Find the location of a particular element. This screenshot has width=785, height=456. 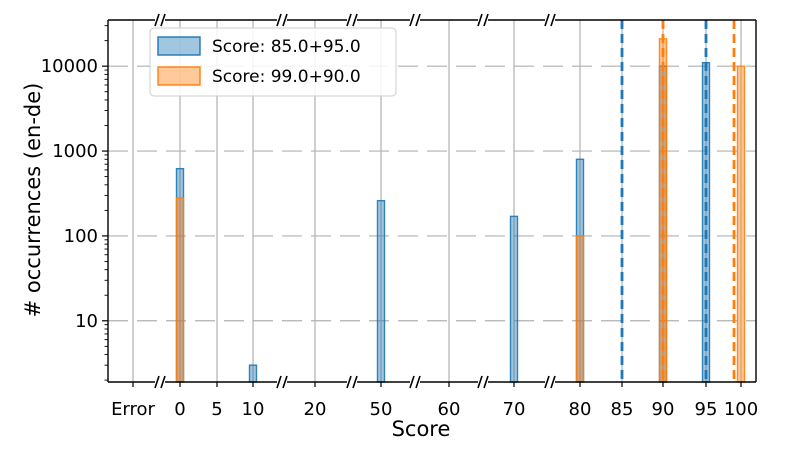

axis-break-mark-1-1-a is located at coordinates (279, 382).